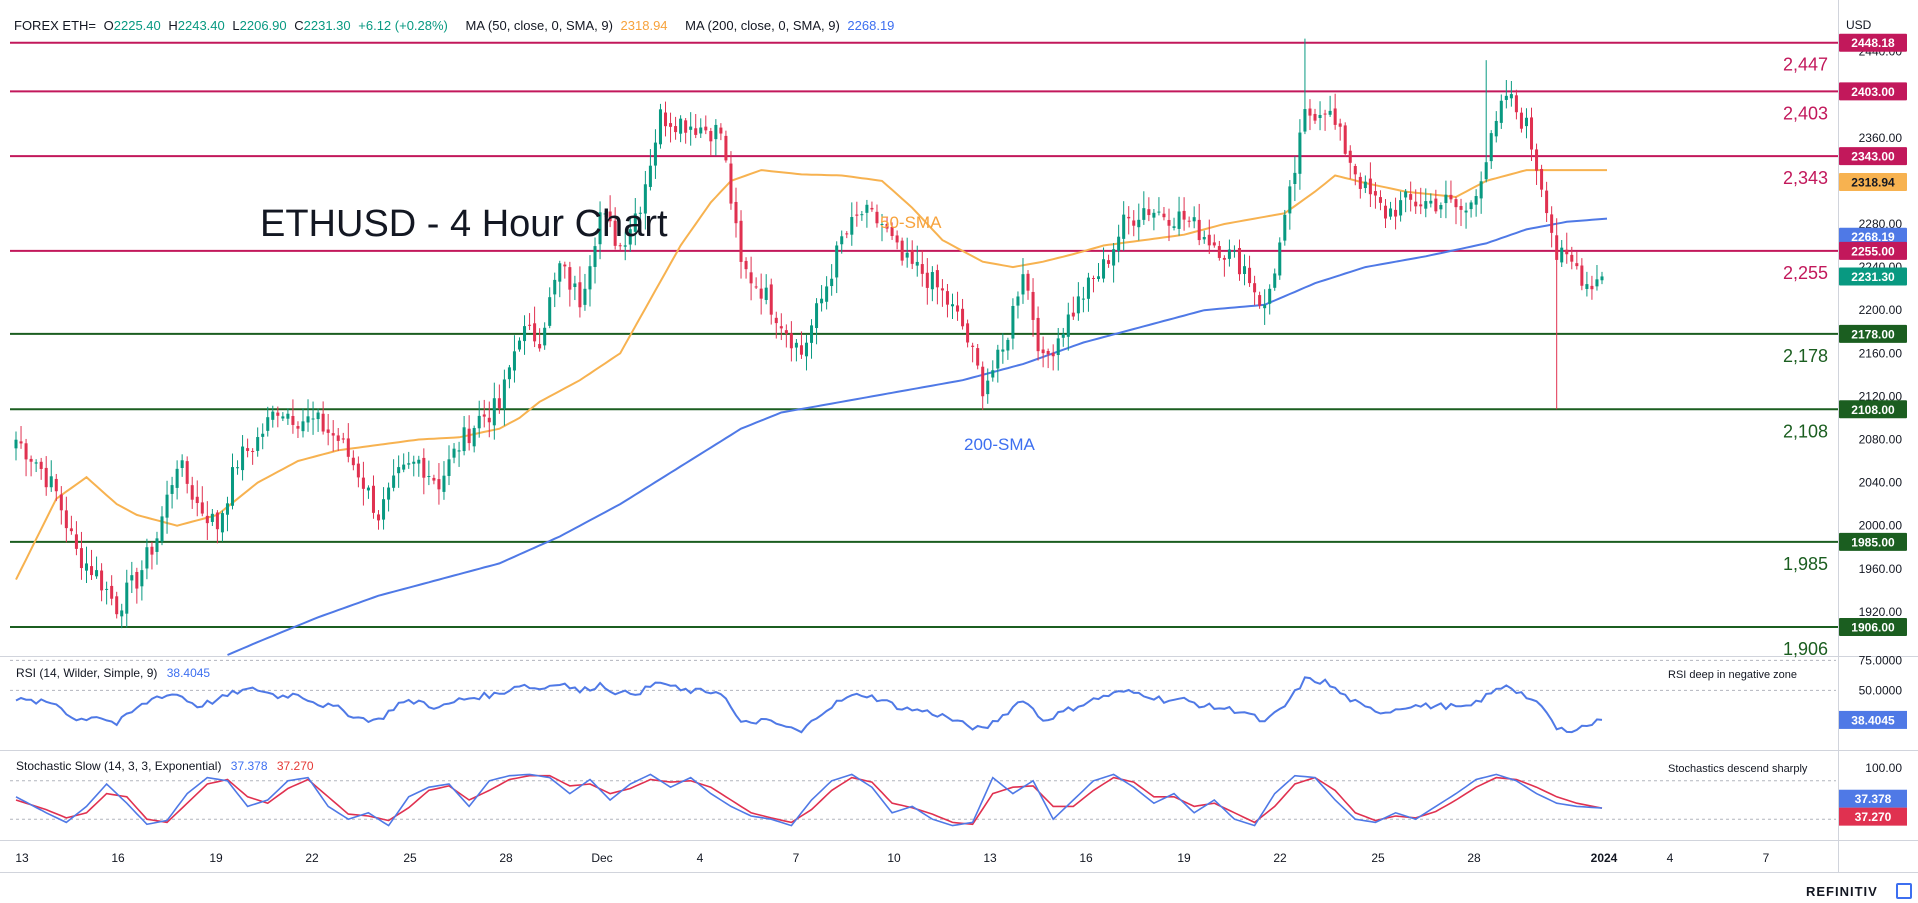  What do you see at coordinates (1873, 237) in the screenshot?
I see `svg-text: 2268.19` at bounding box center [1873, 237].